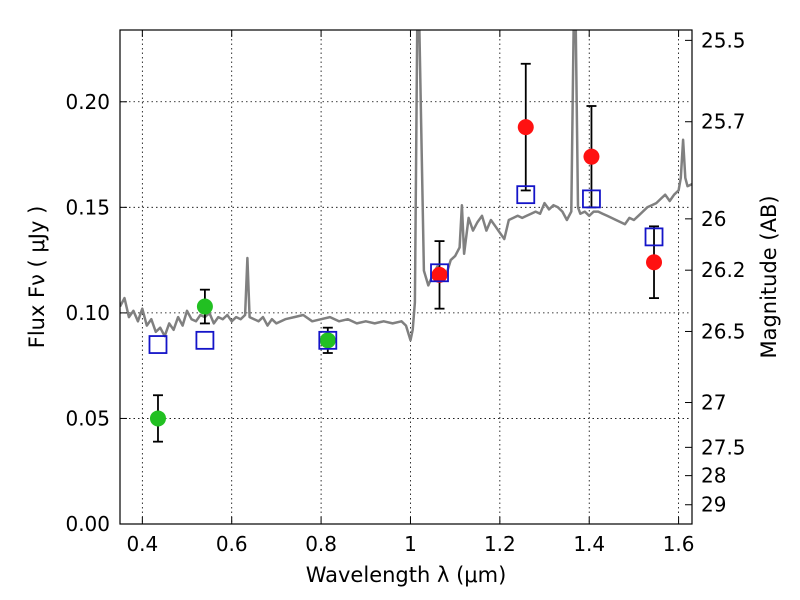 Image resolution: width=800 pixels, height=600 pixels. Describe the element at coordinates (406, 575) in the screenshot. I see `x-axis-title: Wavelength λ (μm)` at that location.